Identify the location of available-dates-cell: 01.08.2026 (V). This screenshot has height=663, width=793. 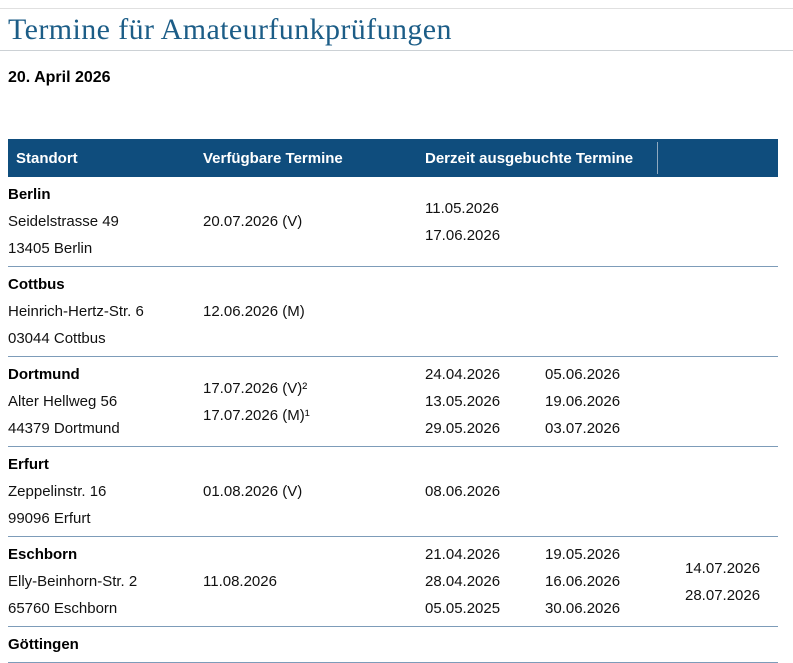
(306, 491).